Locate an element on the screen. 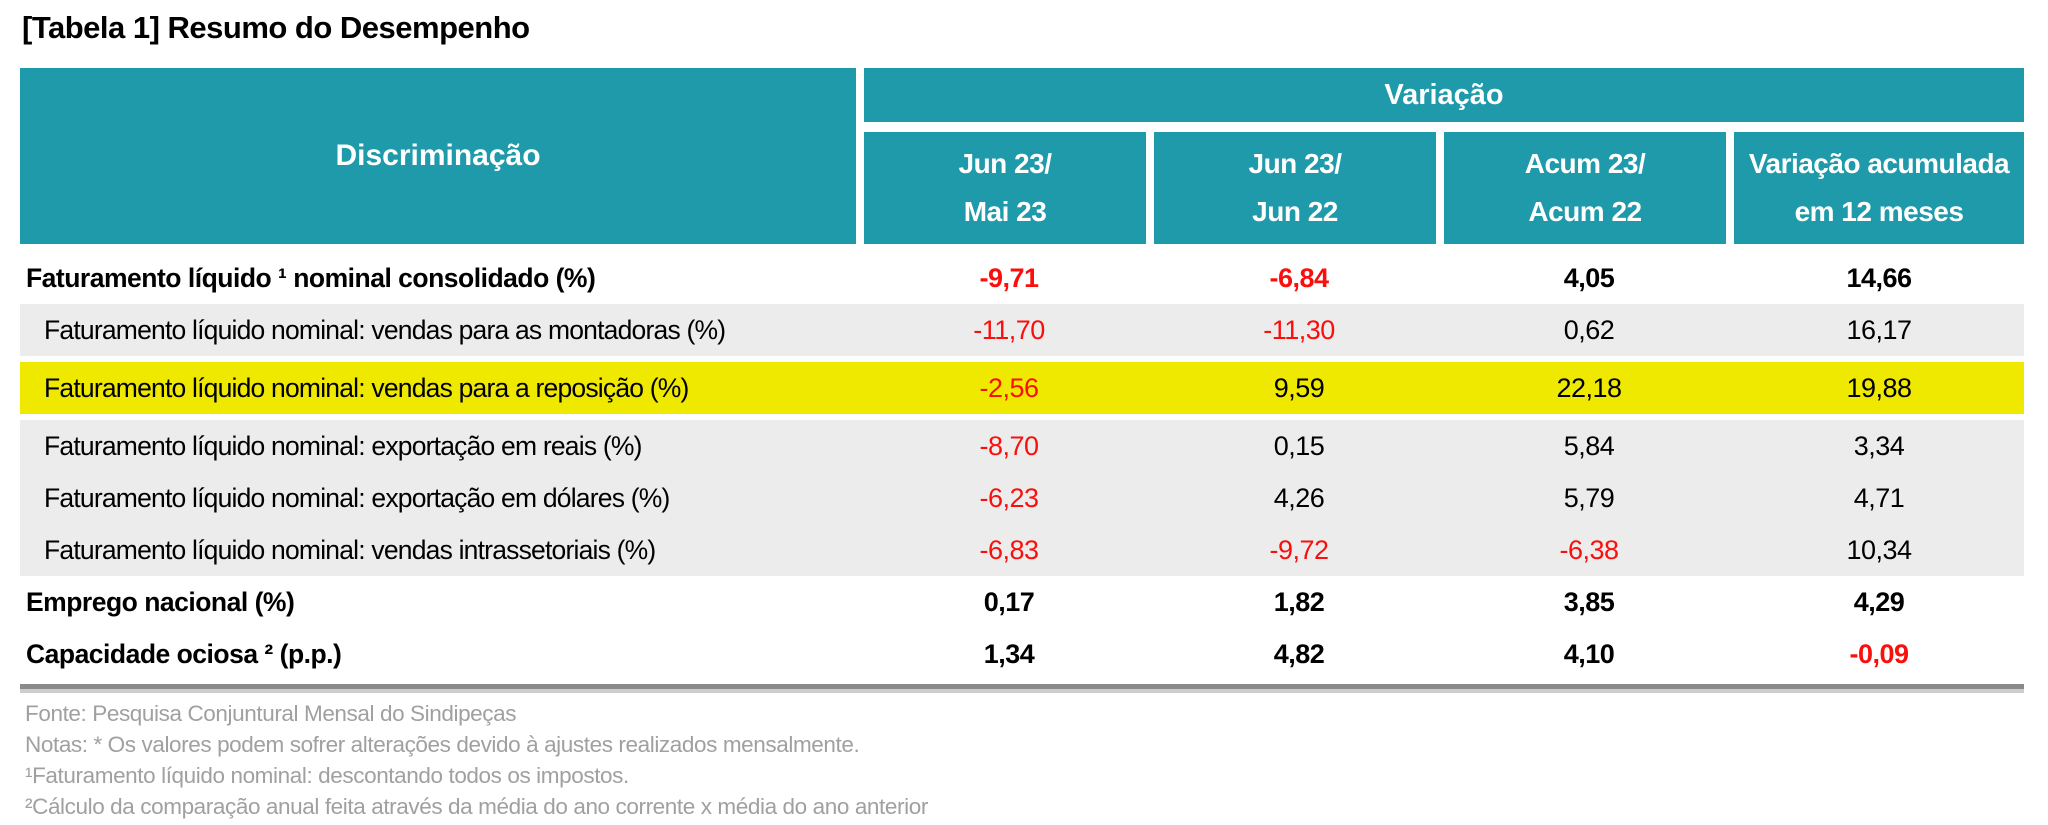 The image size is (2048, 825). column-header-line2: Jun 22 is located at coordinates (1295, 211).